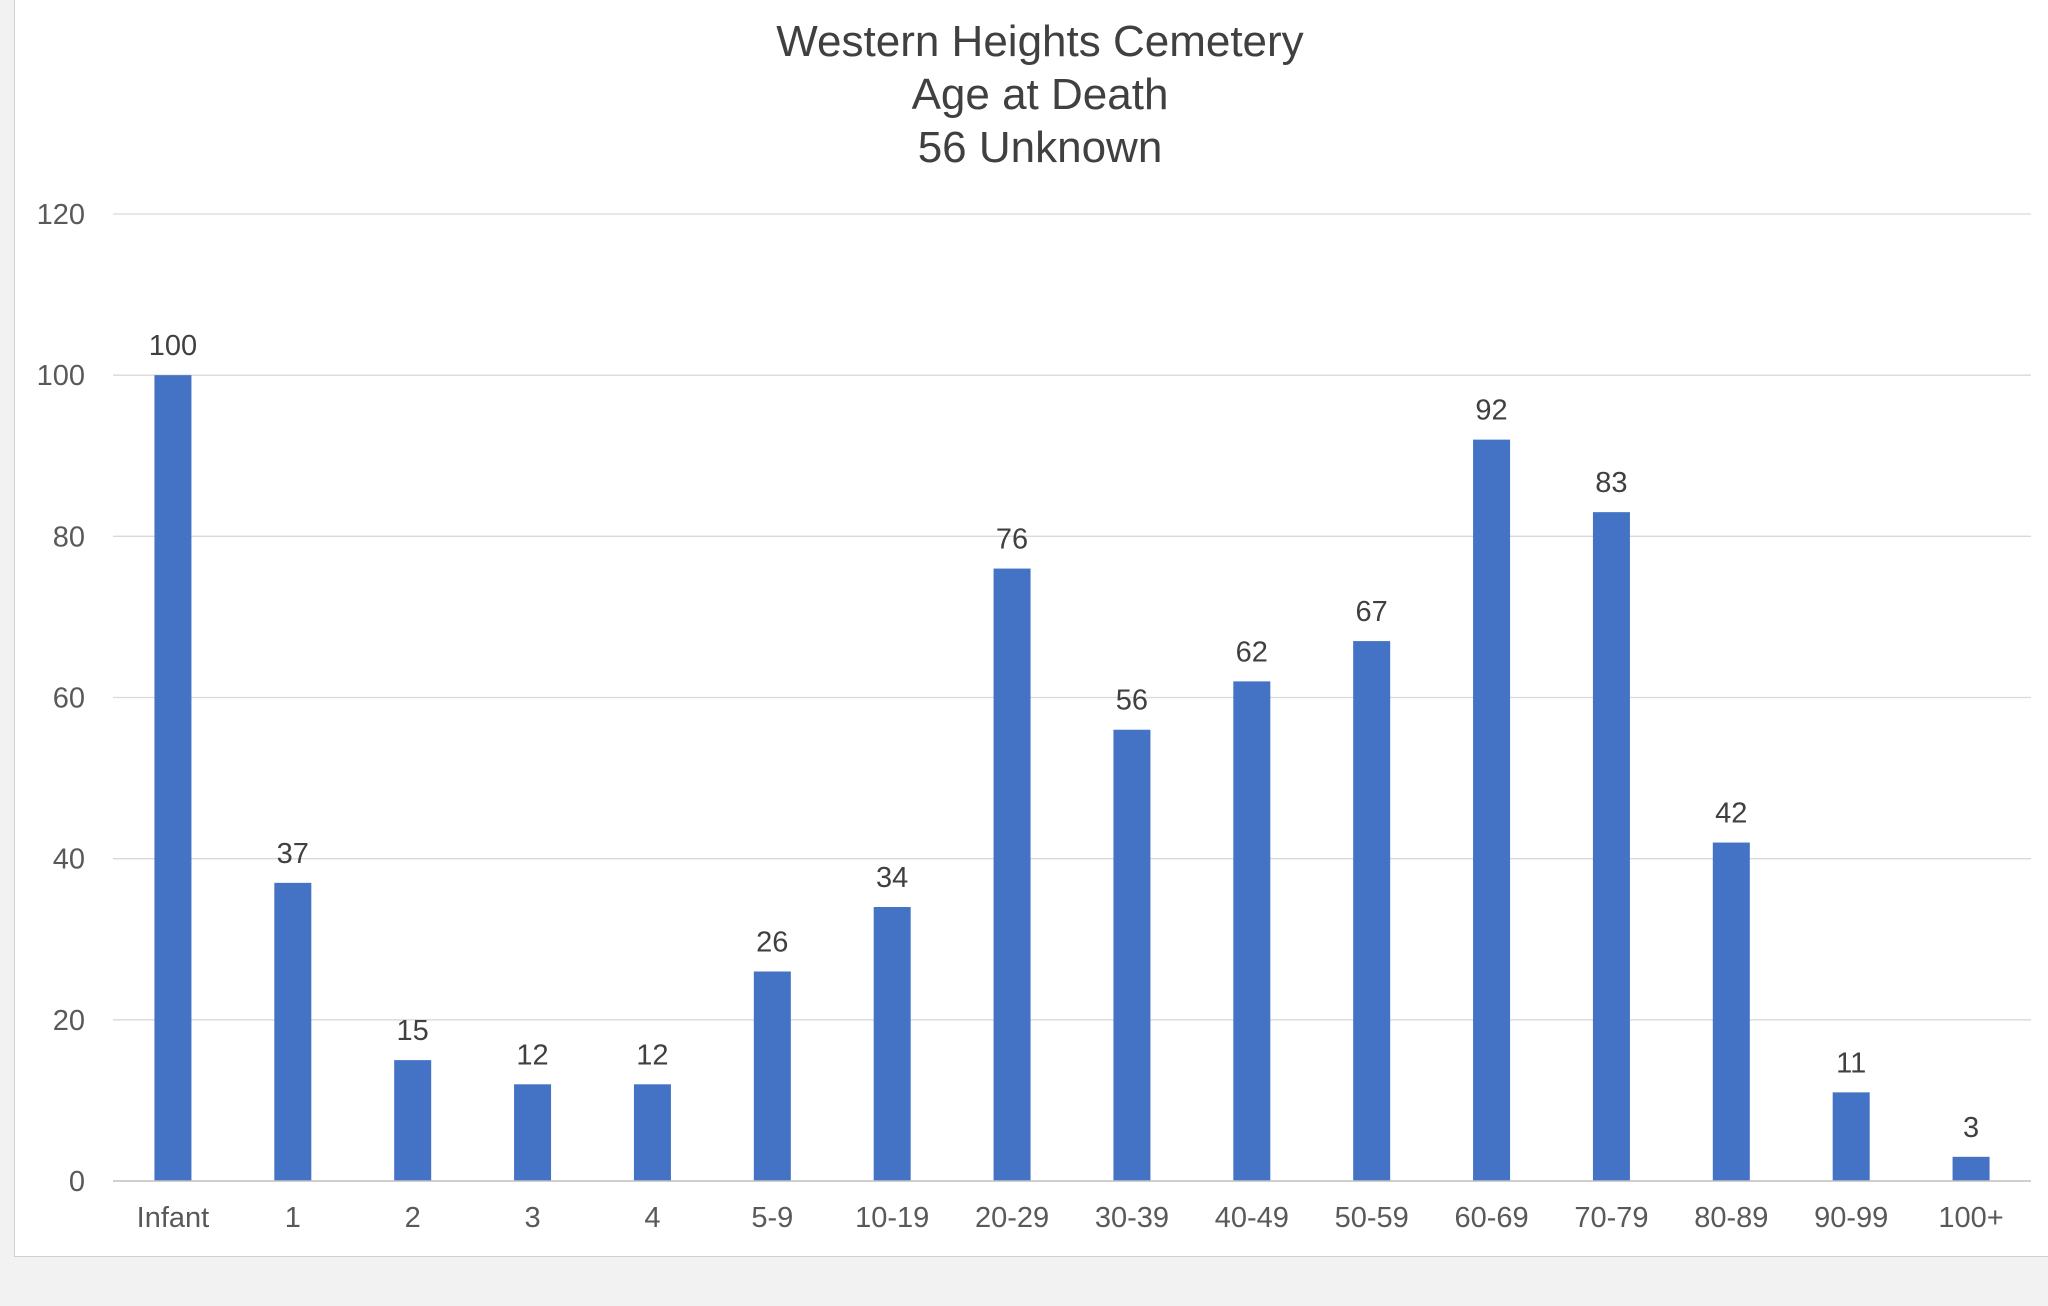 Image resolution: width=2048 pixels, height=1306 pixels. What do you see at coordinates (652, 1218) in the screenshot?
I see `x-category-label: 4` at bounding box center [652, 1218].